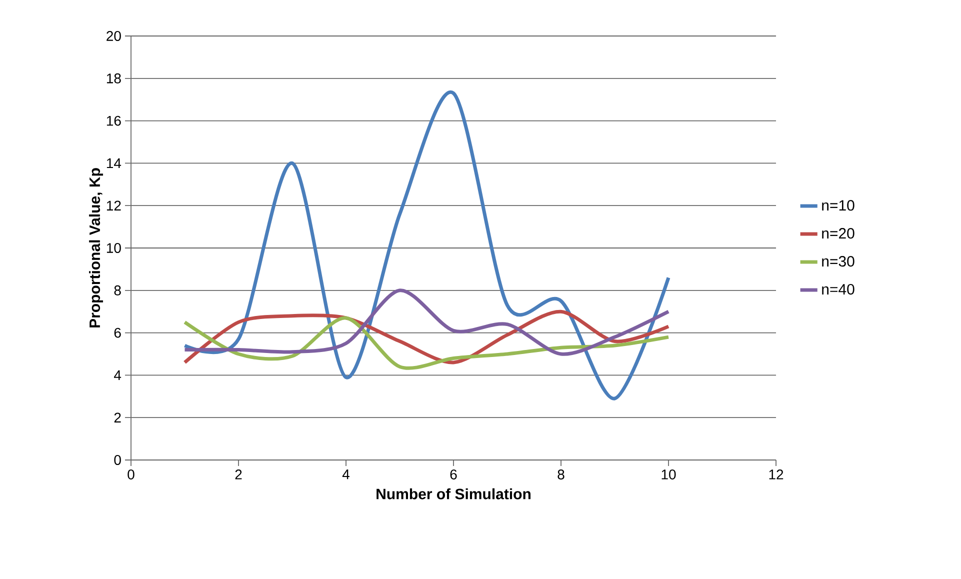 The height and width of the screenshot is (579, 961). What do you see at coordinates (131, 475) in the screenshot?
I see `x-tick-label: 0` at bounding box center [131, 475].